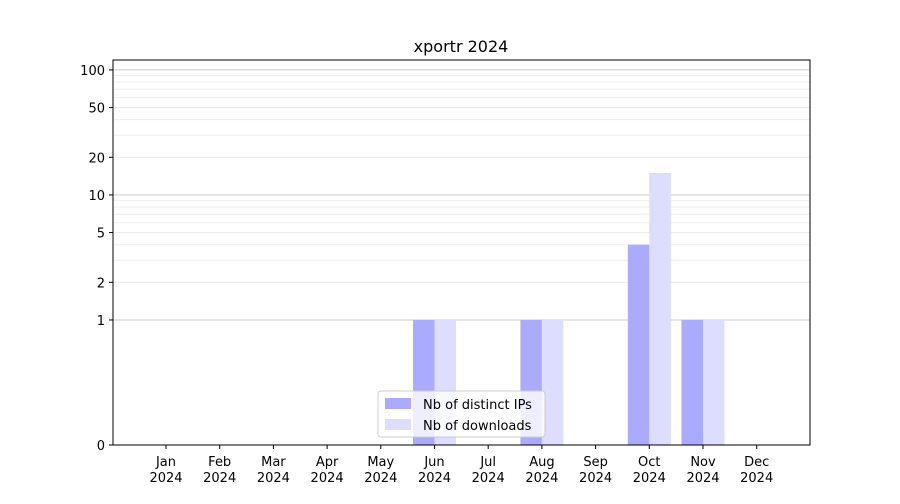 The image size is (900, 504). I want to click on legend-label-downloads: Nb of downloads, so click(477, 426).